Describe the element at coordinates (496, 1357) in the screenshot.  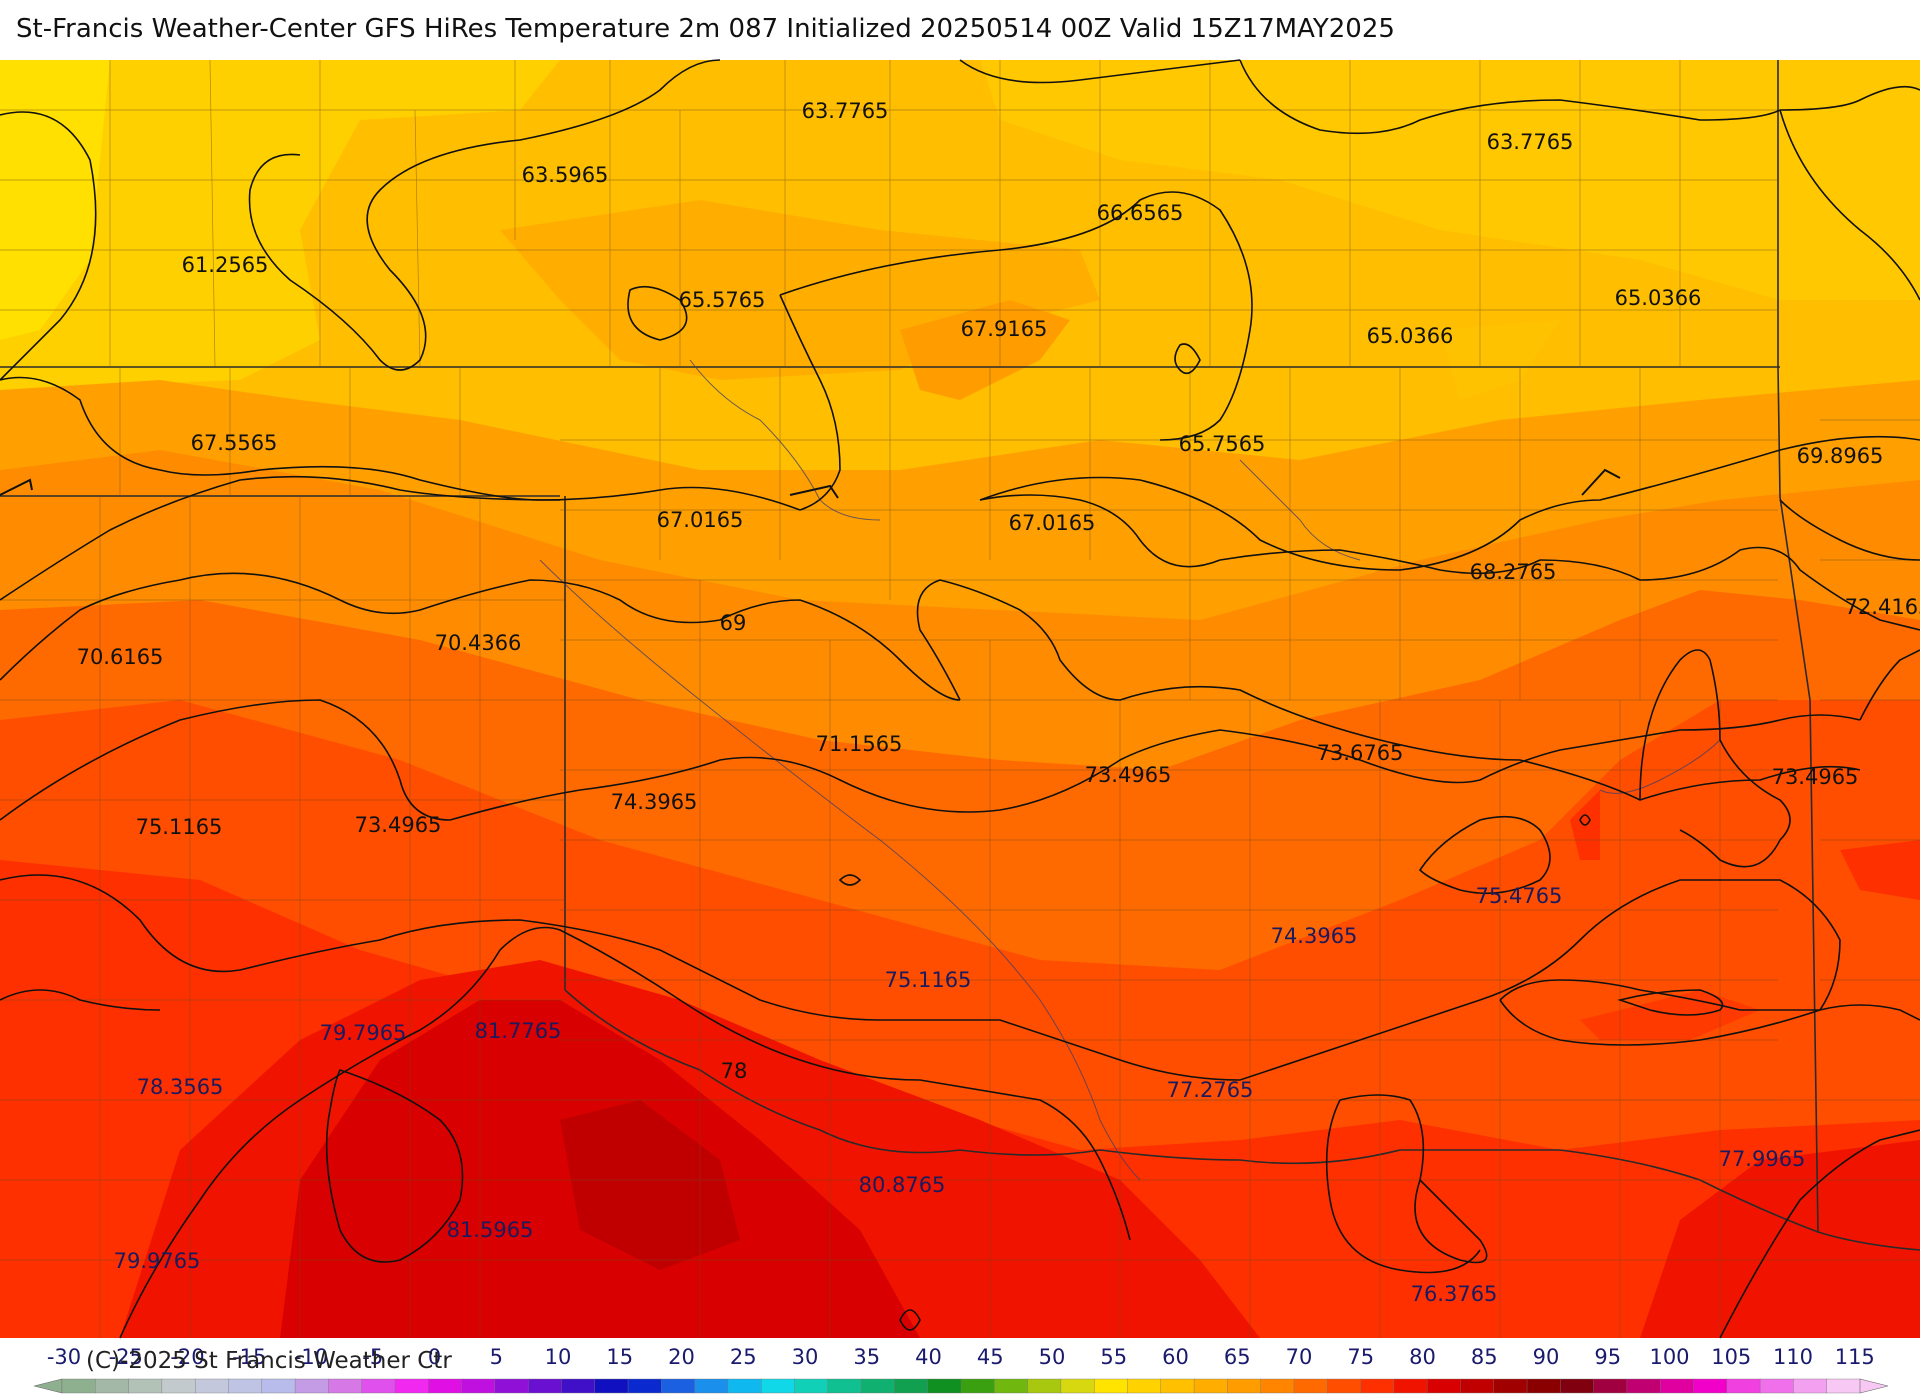
I see `colorbar-tick-label: 5` at that location.